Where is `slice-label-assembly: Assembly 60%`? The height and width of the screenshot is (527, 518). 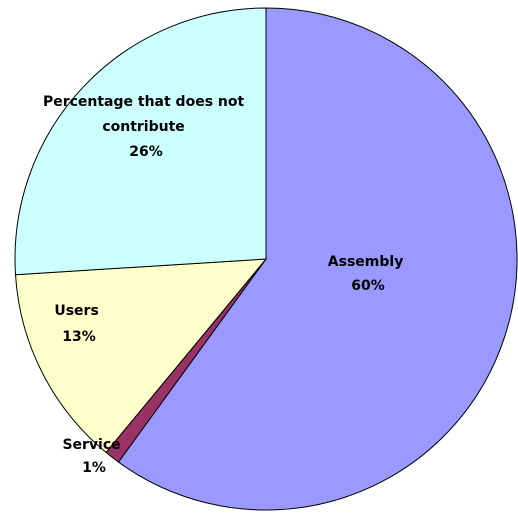
slice-label-assembly: Assembly 60% is located at coordinates (368, 274).